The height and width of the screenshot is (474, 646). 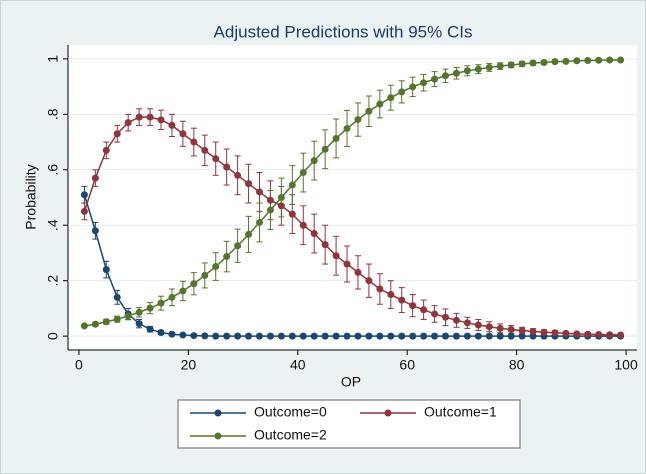 I want to click on chart-title: Adjusted Predictions with 95% CIs, so click(x=343, y=31).